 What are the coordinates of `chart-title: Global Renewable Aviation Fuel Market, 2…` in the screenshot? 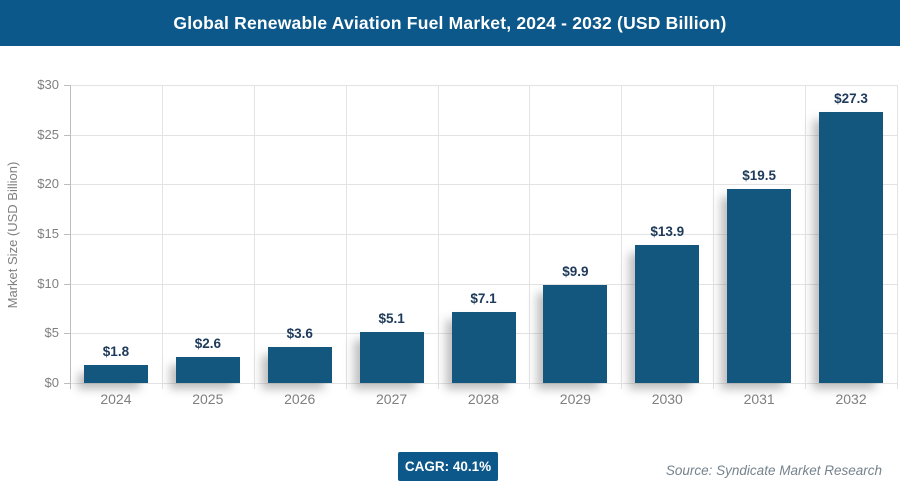 It's located at (450, 23).